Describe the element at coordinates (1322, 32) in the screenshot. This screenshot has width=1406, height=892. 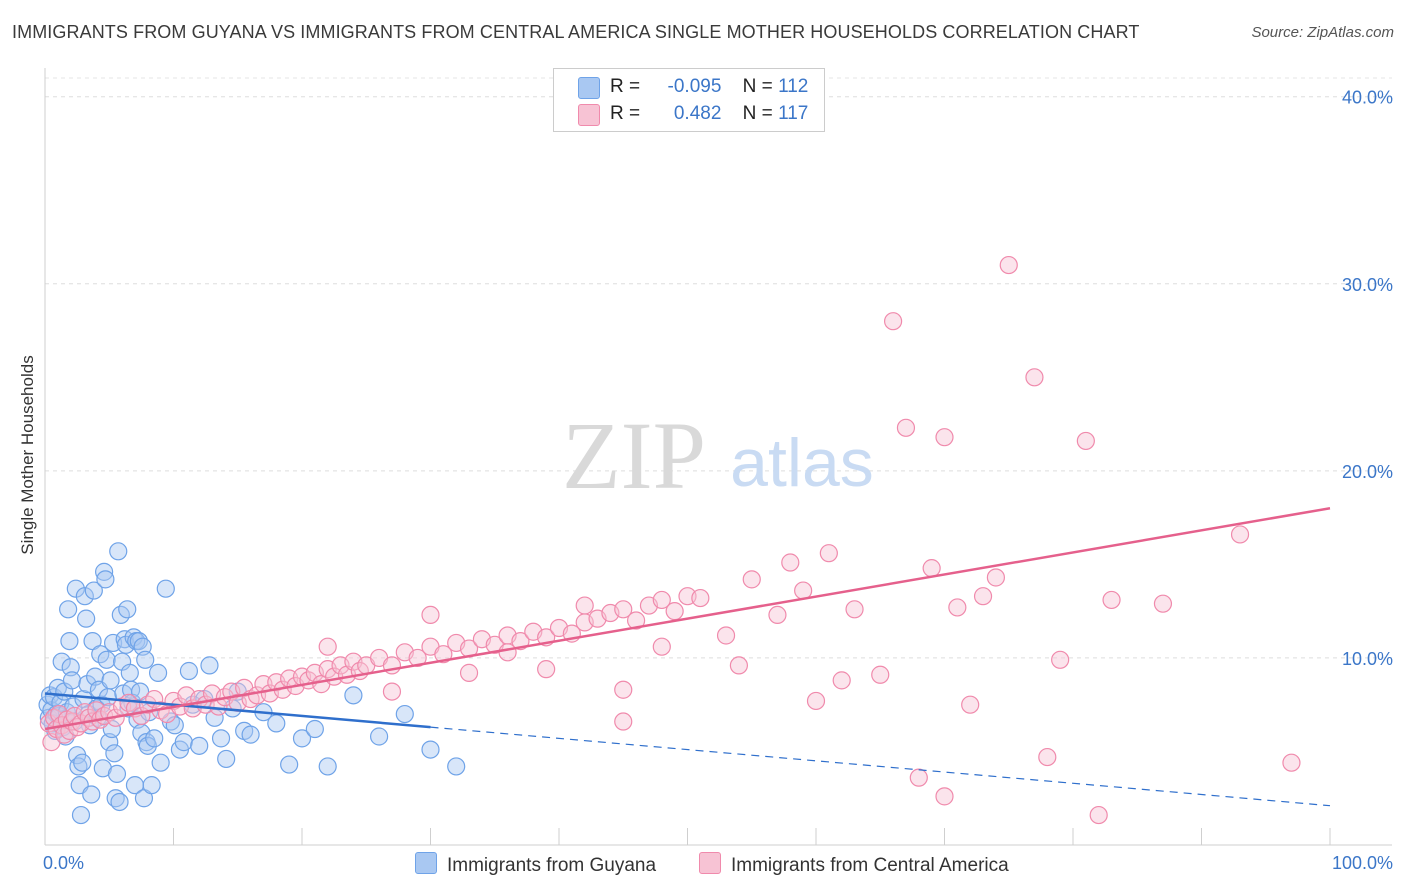
I see `source-credit: Source: ZipAtlas.com` at that location.